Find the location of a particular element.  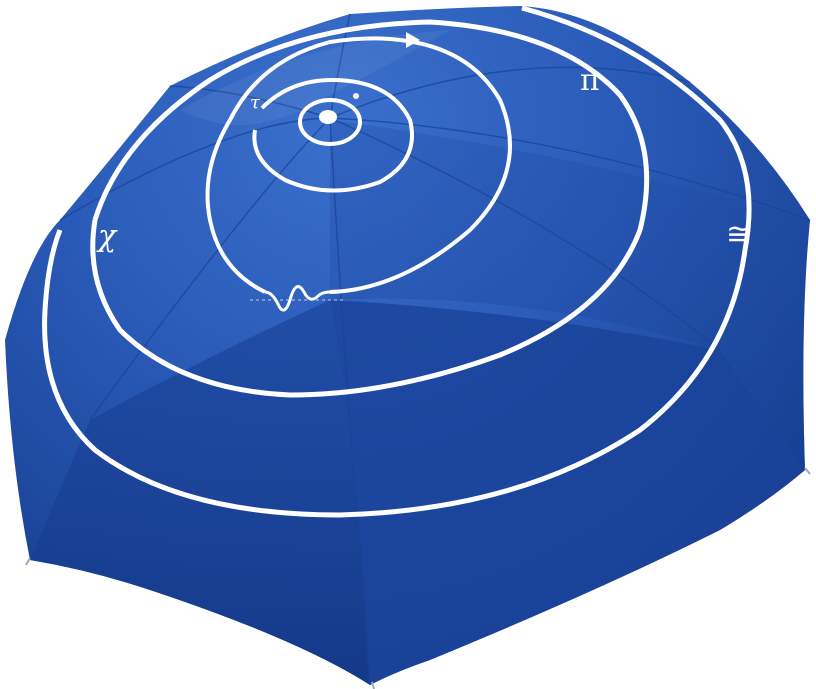

direction-arrow-icon is located at coordinates (413, 40).